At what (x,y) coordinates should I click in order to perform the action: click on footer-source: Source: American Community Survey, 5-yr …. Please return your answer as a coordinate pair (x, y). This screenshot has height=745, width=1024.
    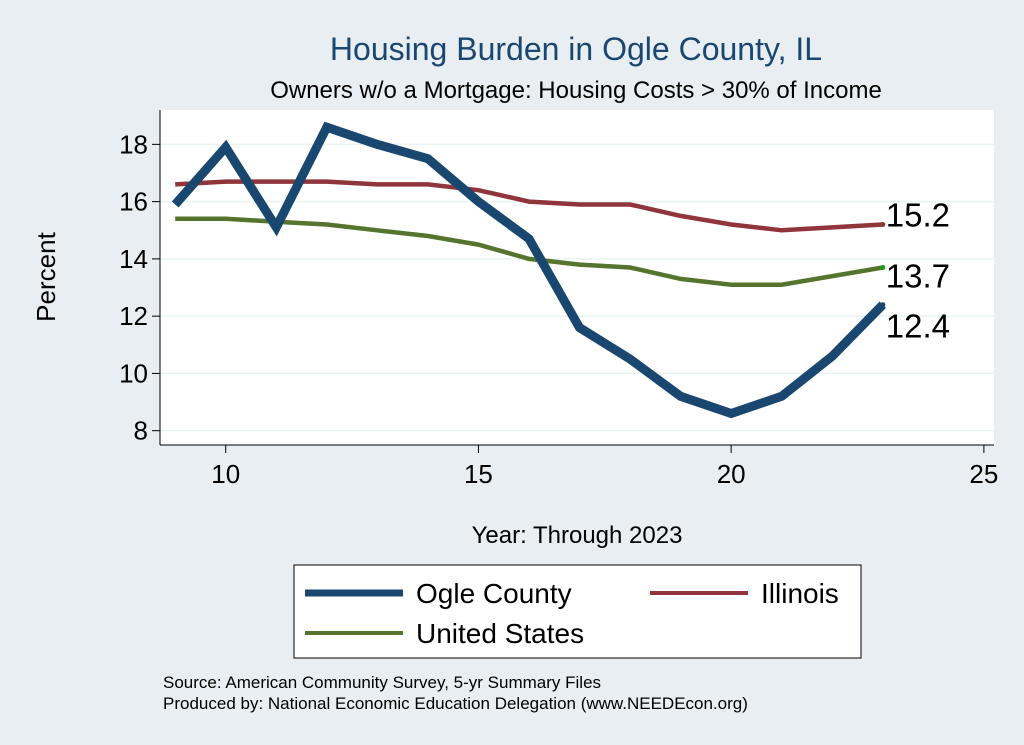
    Looking at the image, I should click on (382, 682).